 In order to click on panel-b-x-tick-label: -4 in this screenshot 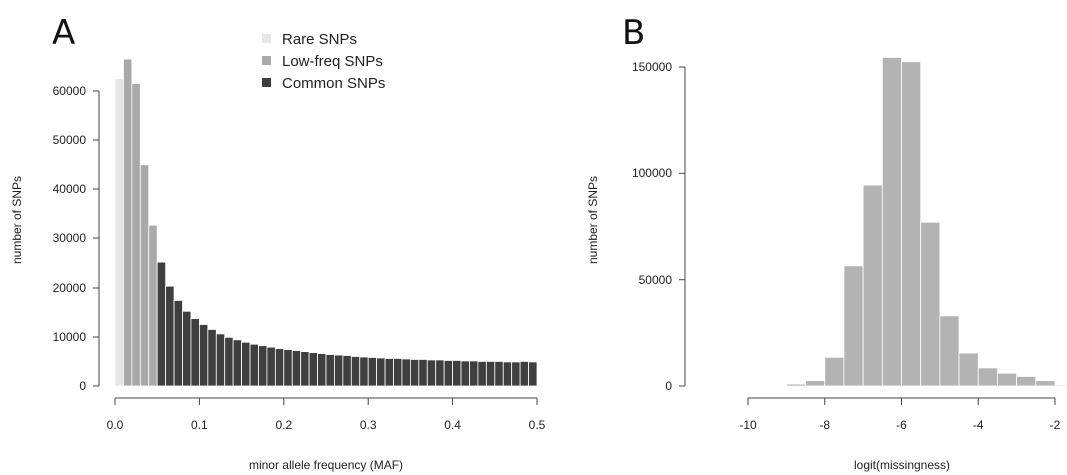, I will do `click(978, 425)`.